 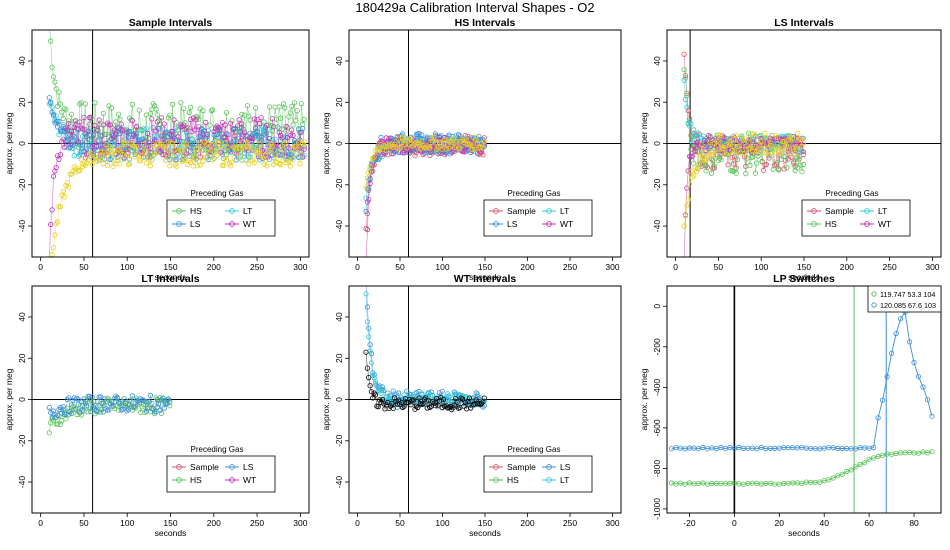 I want to click on y-tick-label: -400, so click(x=657, y=387).